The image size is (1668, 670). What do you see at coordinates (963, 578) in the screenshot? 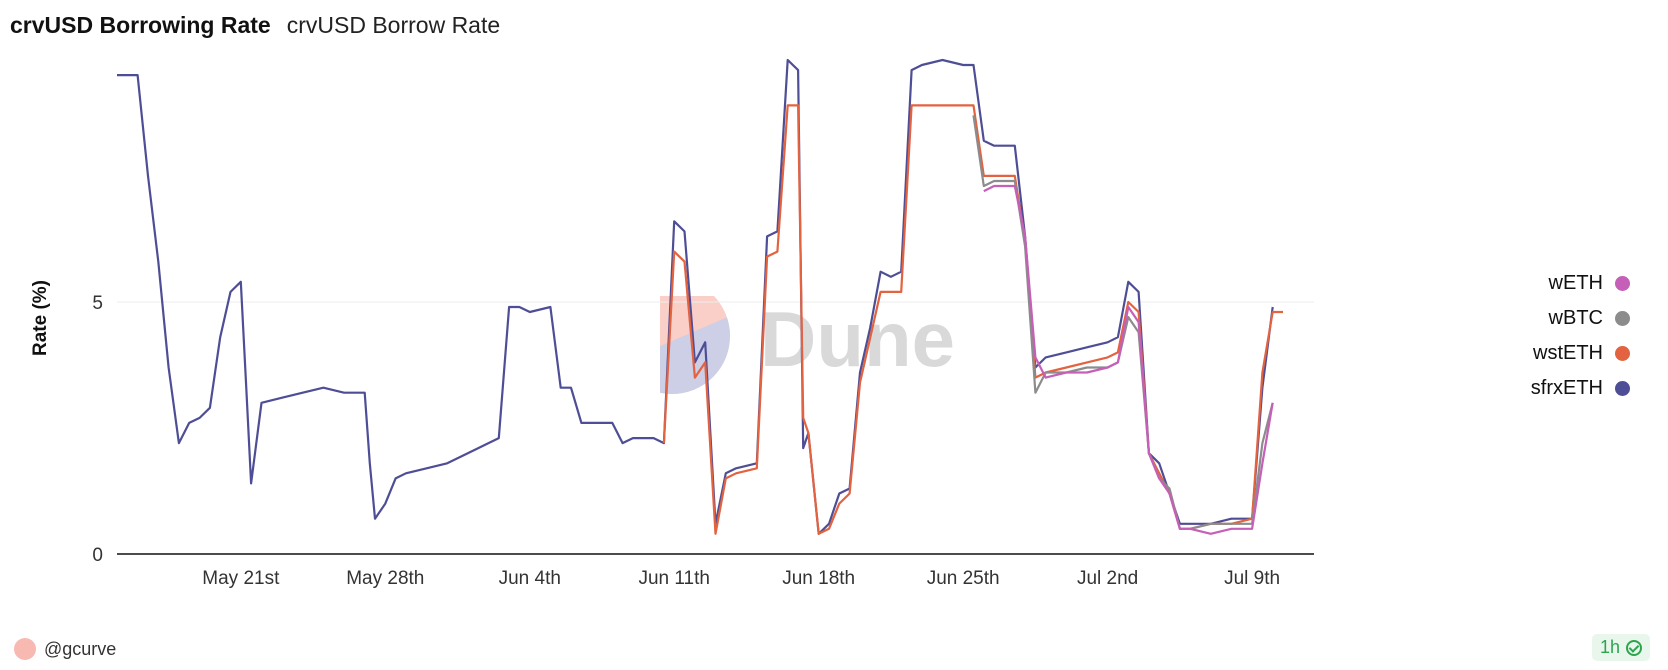
I see `x-tick-label: Jun 25th` at bounding box center [963, 578].